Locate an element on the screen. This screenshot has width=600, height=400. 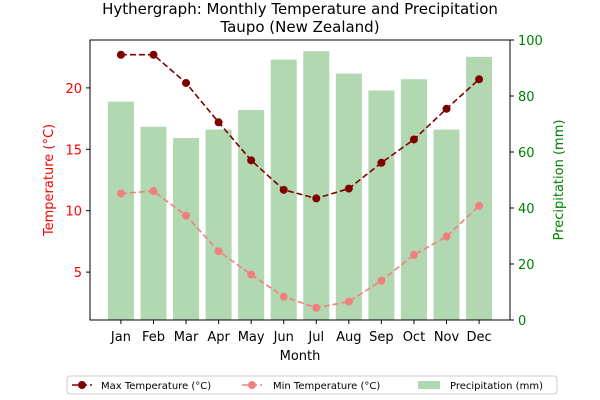
y-right-tick-label: 40 is located at coordinates (526, 209).